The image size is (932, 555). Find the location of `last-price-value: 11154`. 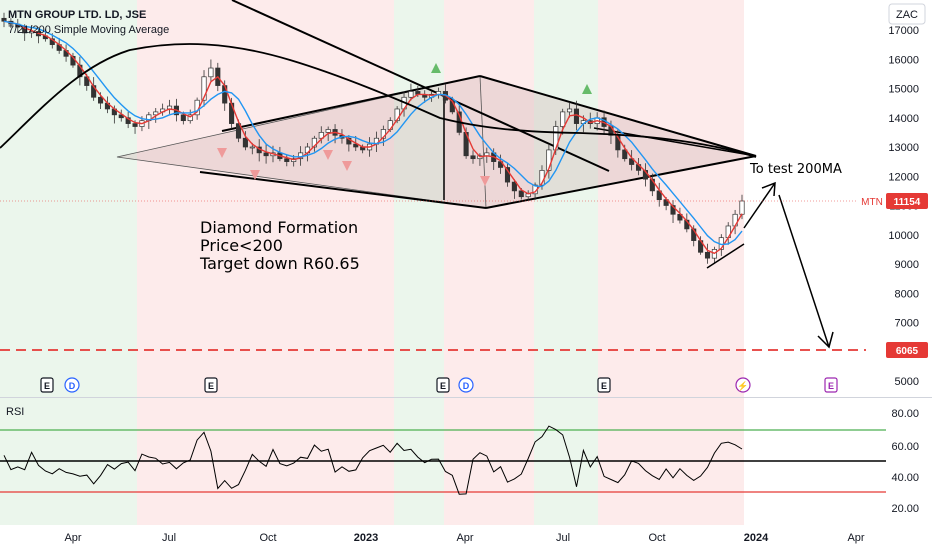

last-price-value: 11154 is located at coordinates (907, 202).